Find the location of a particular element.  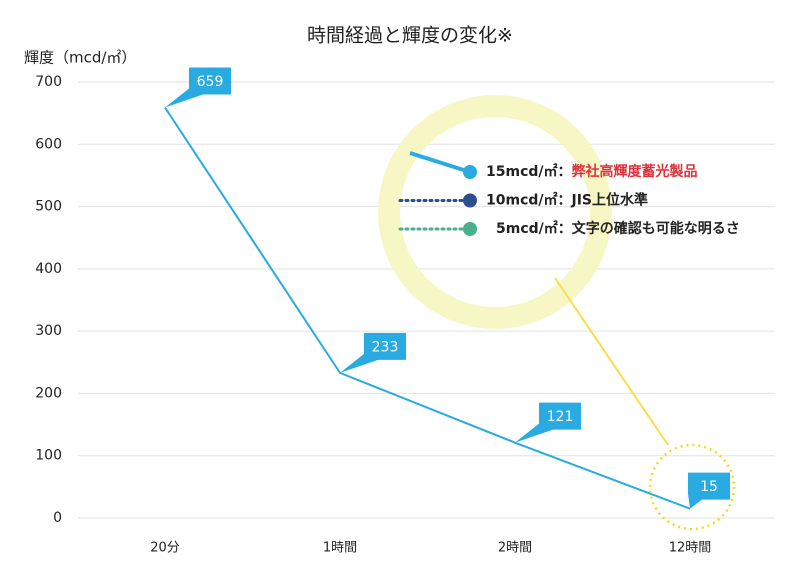

value-label: 659 is located at coordinates (210, 82).